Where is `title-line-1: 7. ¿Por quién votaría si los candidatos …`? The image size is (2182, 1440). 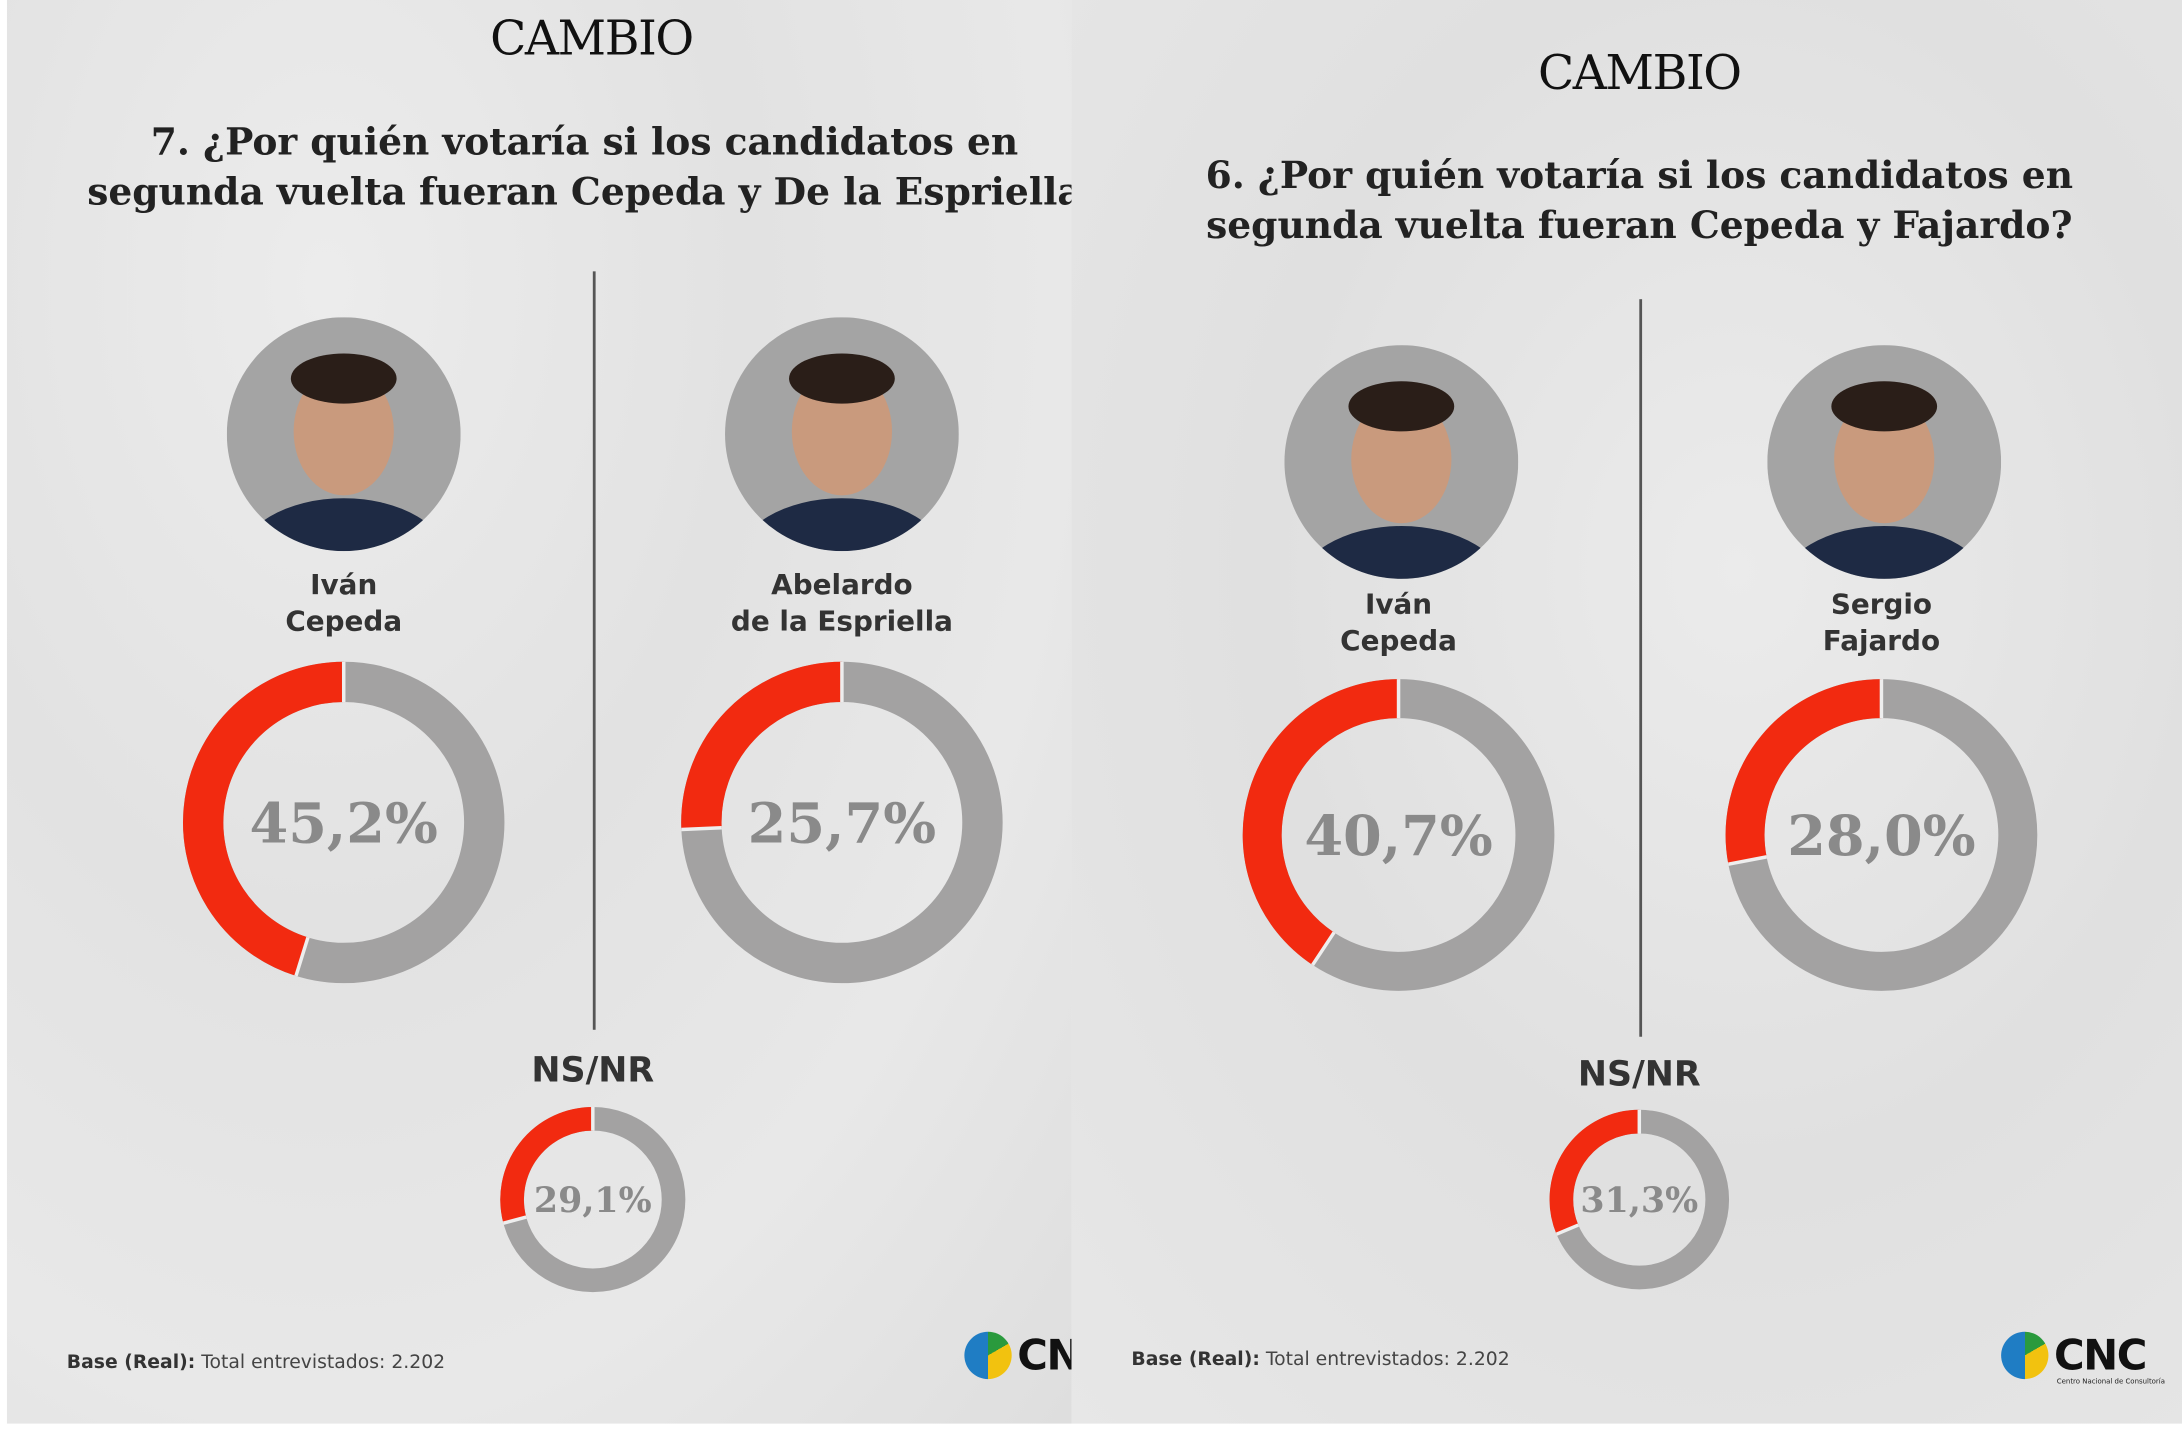 title-line-1: 7. ¿Por quién votaría si los candidatos … is located at coordinates (584, 143).